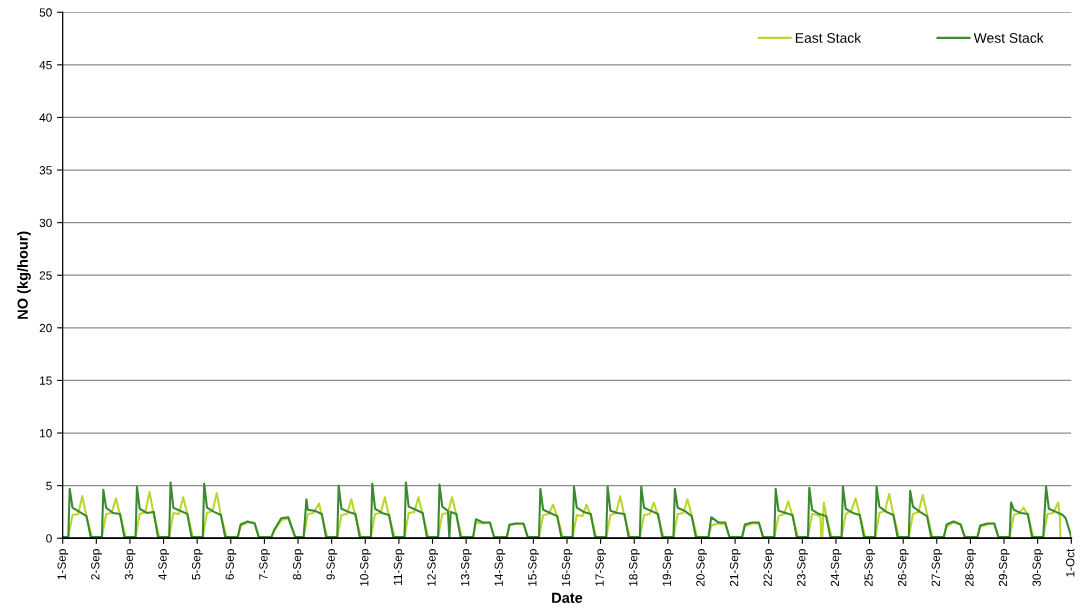 The image size is (1081, 613). What do you see at coordinates (1004, 568) in the screenshot?
I see `x-tick-label: 29-Sep` at bounding box center [1004, 568].